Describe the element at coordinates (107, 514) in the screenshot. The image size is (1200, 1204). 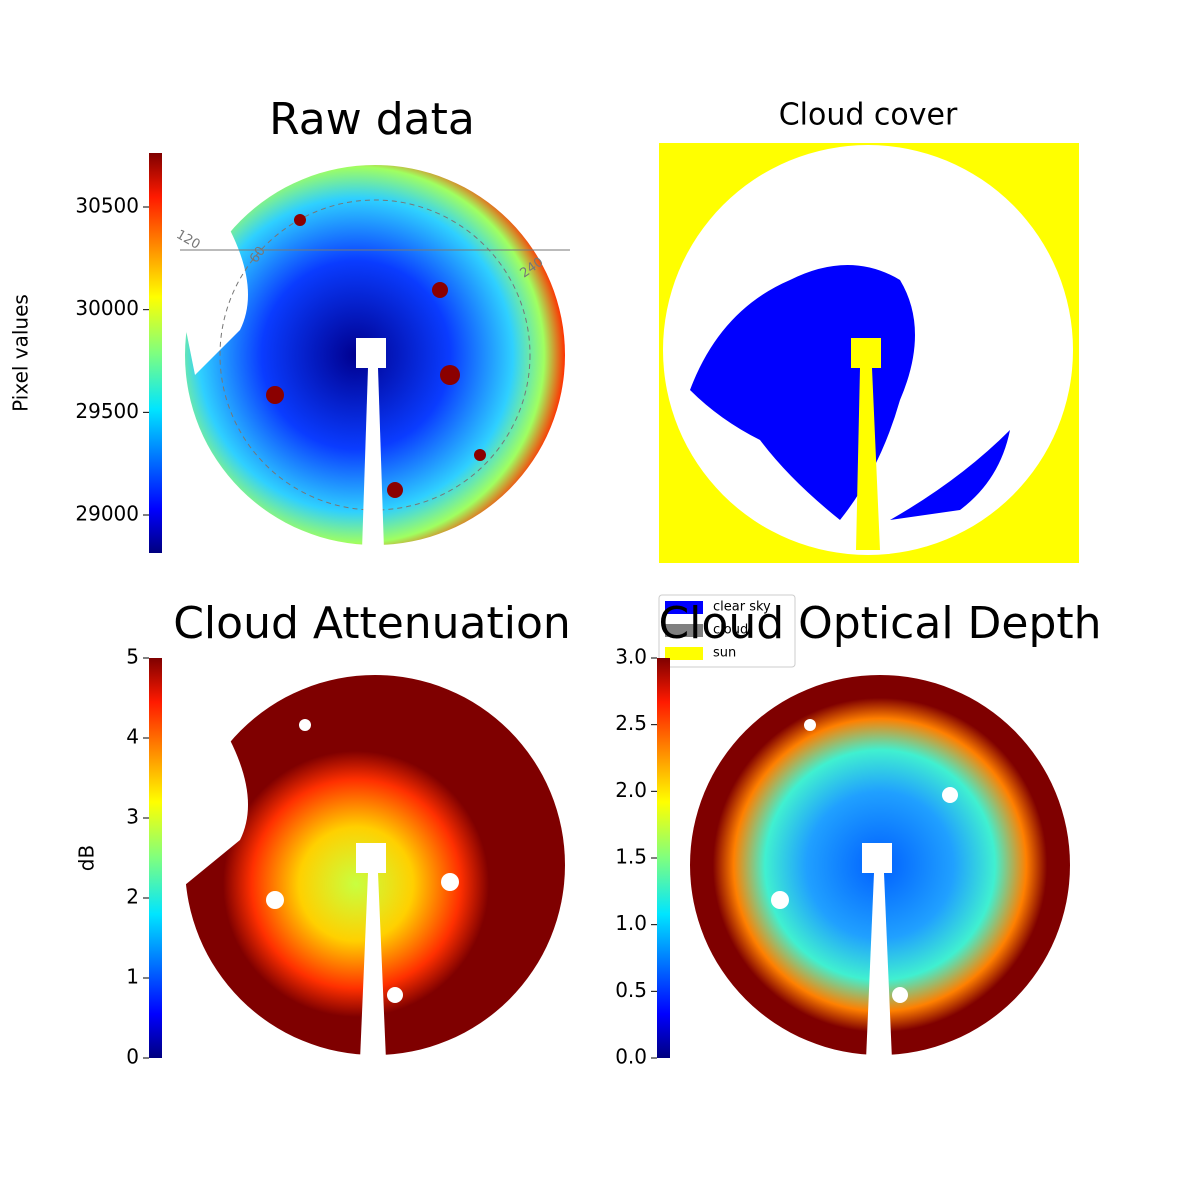
I see `colorbar-tick-label: 29000` at that location.